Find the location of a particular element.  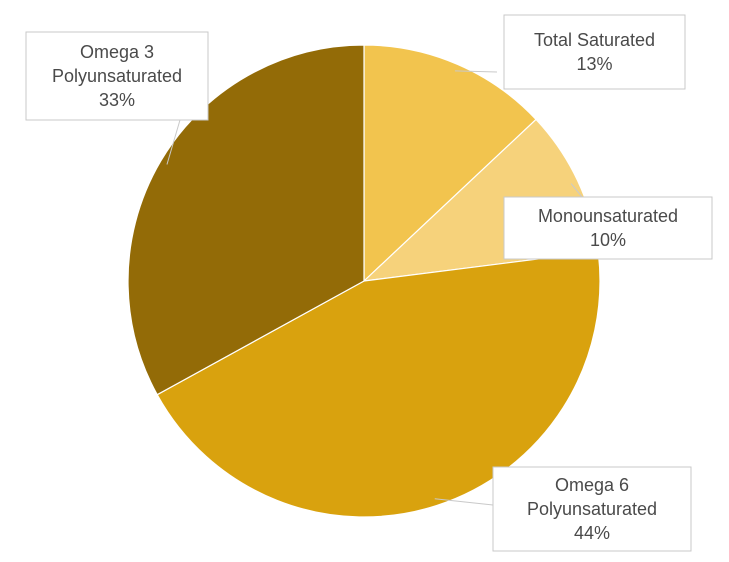

data-label-category: Monounsaturated is located at coordinates (608, 216).